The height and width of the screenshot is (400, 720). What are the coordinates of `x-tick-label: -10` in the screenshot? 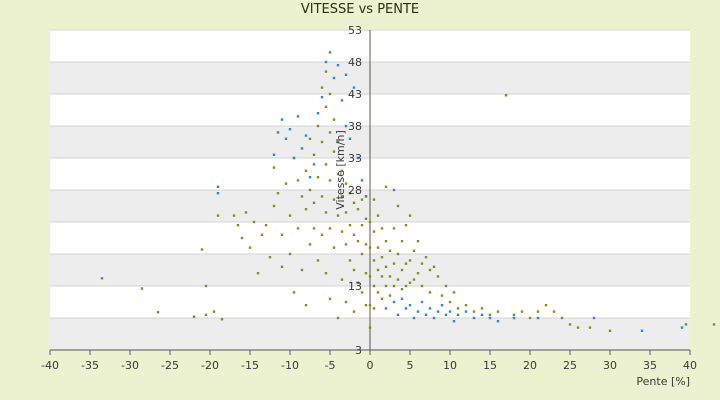 It's located at (290, 365).